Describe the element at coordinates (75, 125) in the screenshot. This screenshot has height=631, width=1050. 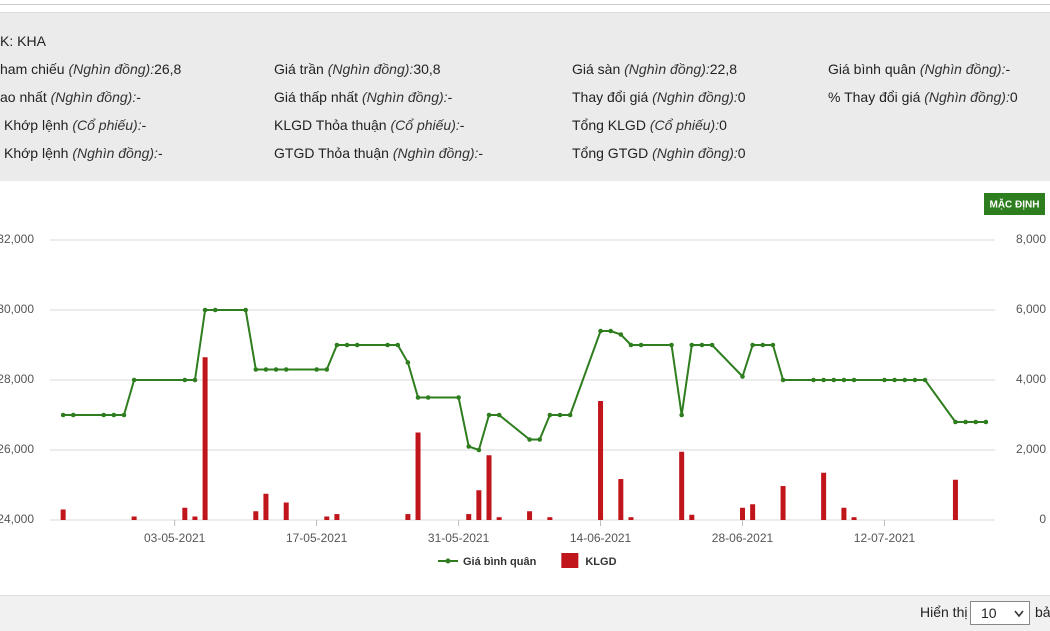
I see `info-field: Khớp lệnh (Cổ phiếu):-` at that location.